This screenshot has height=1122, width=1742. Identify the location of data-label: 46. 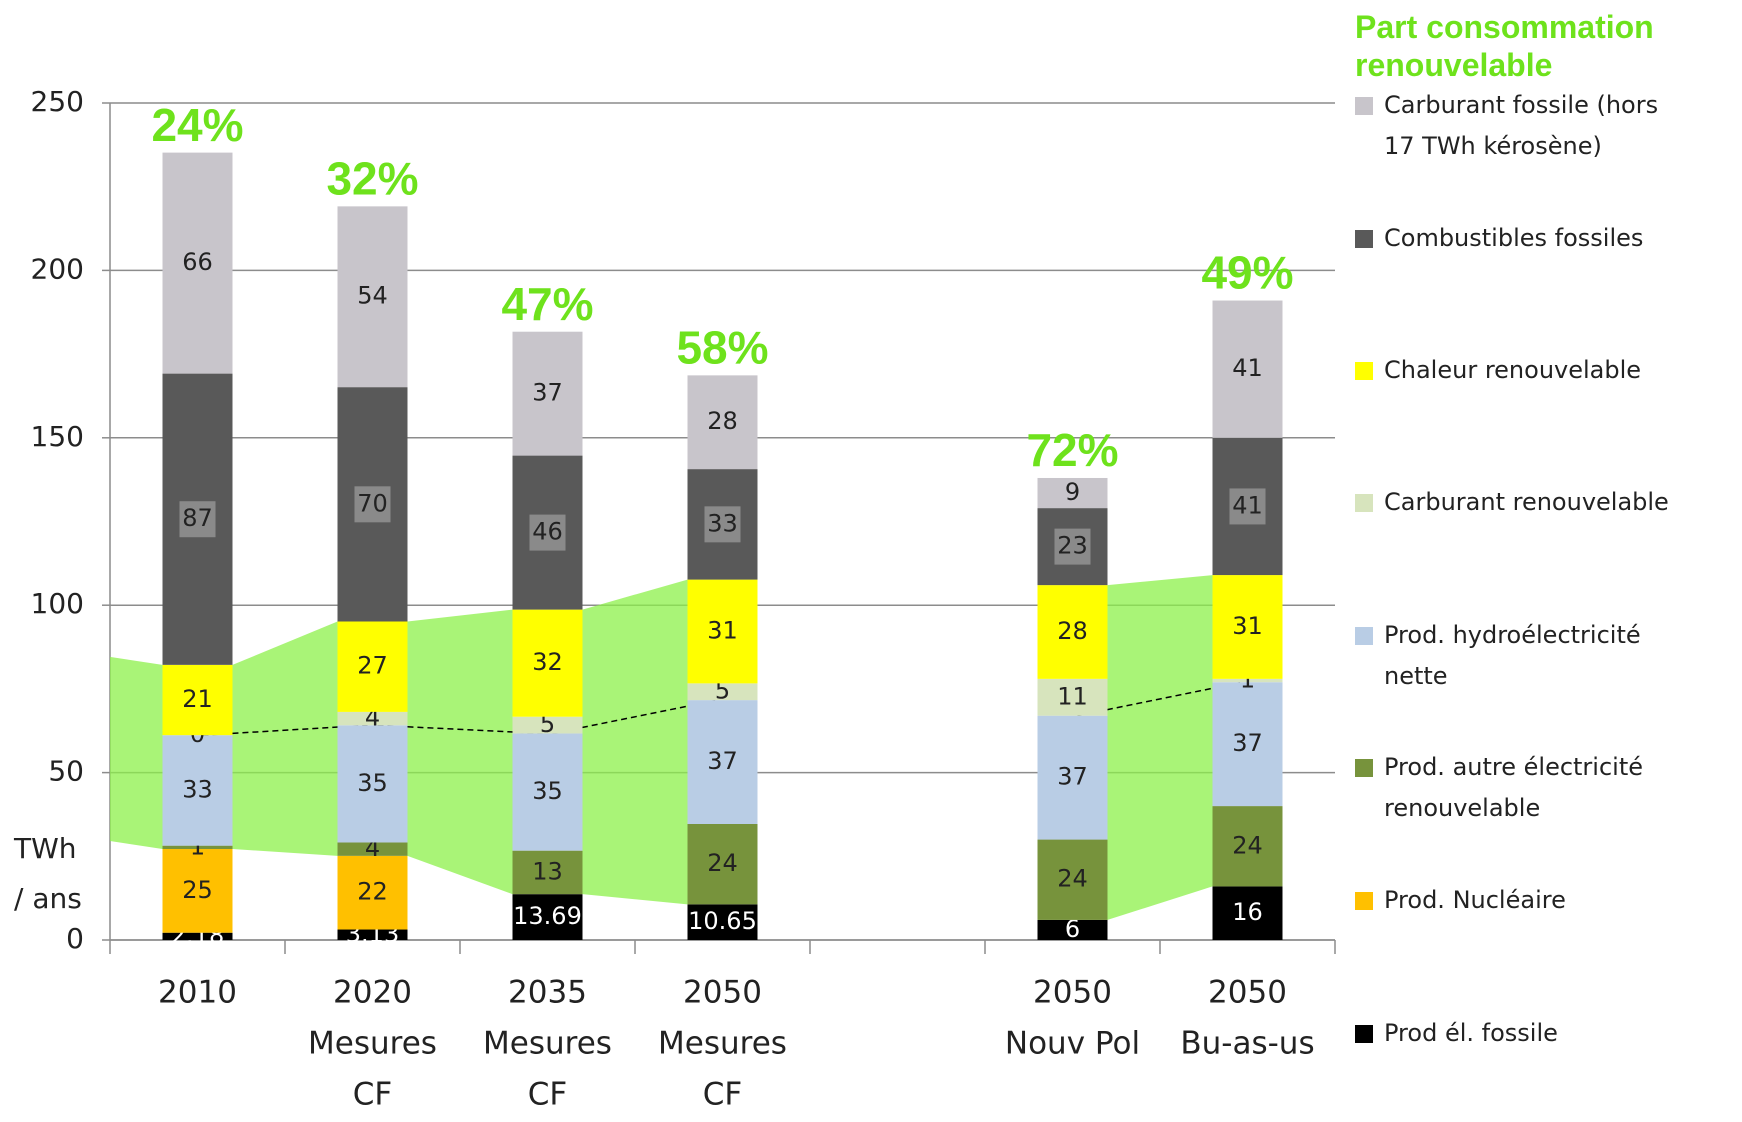
(547, 532).